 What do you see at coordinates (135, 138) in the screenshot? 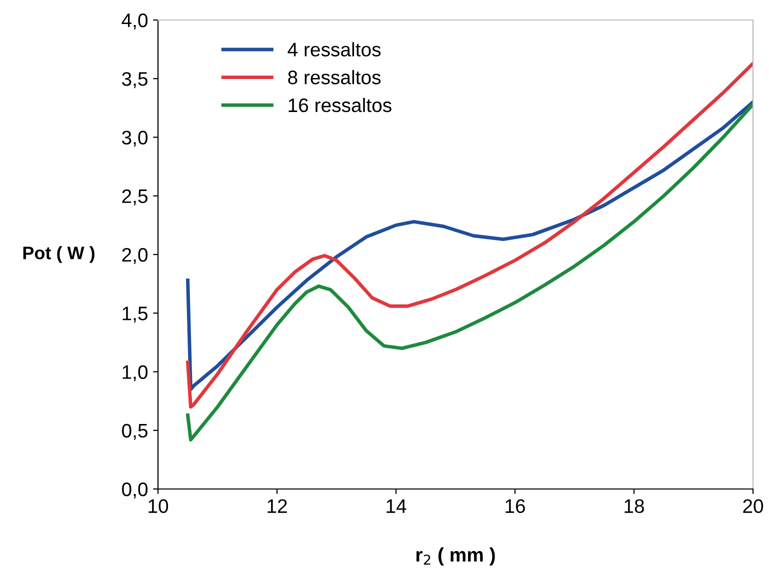
I see `y-tick-label: 3,0` at bounding box center [135, 138].